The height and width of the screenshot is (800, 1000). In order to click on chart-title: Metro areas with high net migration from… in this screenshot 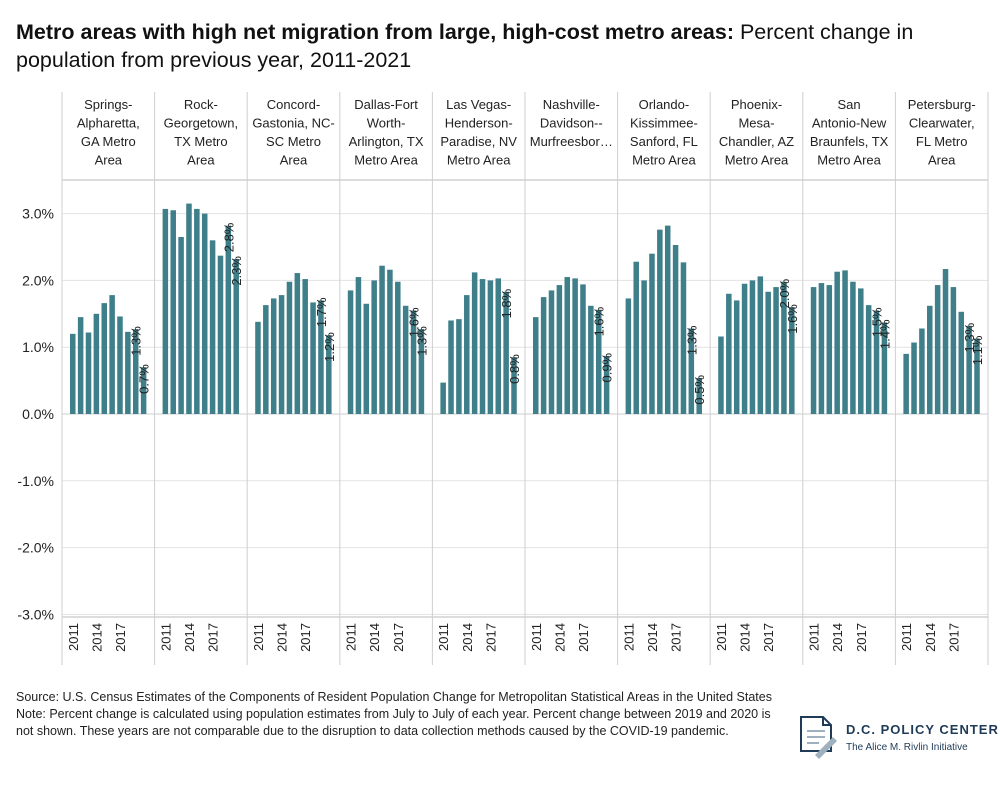, I will do `click(496, 46)`.